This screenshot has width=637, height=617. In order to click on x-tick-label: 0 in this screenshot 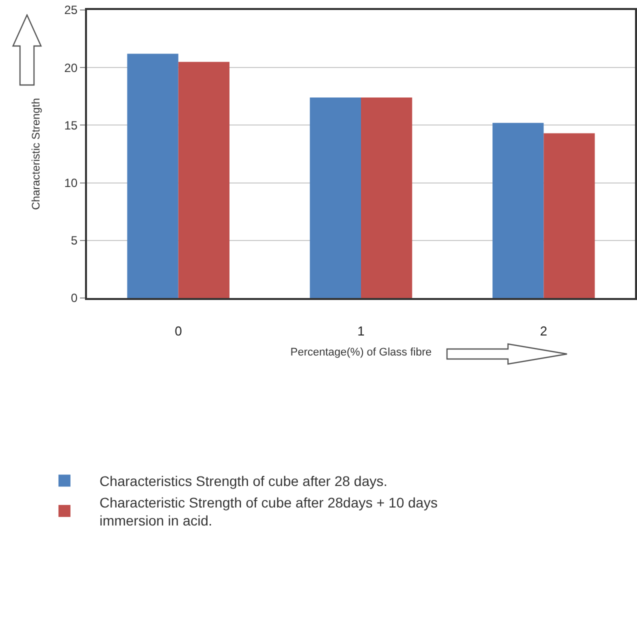, I will do `click(178, 331)`.